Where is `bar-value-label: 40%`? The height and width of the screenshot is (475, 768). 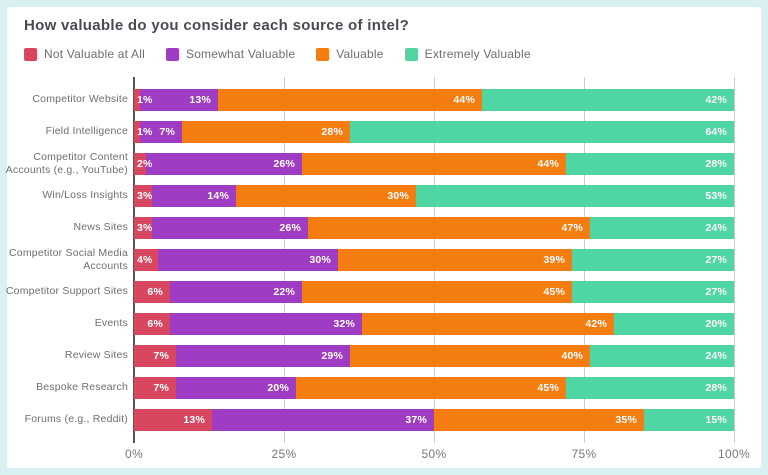 bar-value-label: 40% is located at coordinates (572, 356).